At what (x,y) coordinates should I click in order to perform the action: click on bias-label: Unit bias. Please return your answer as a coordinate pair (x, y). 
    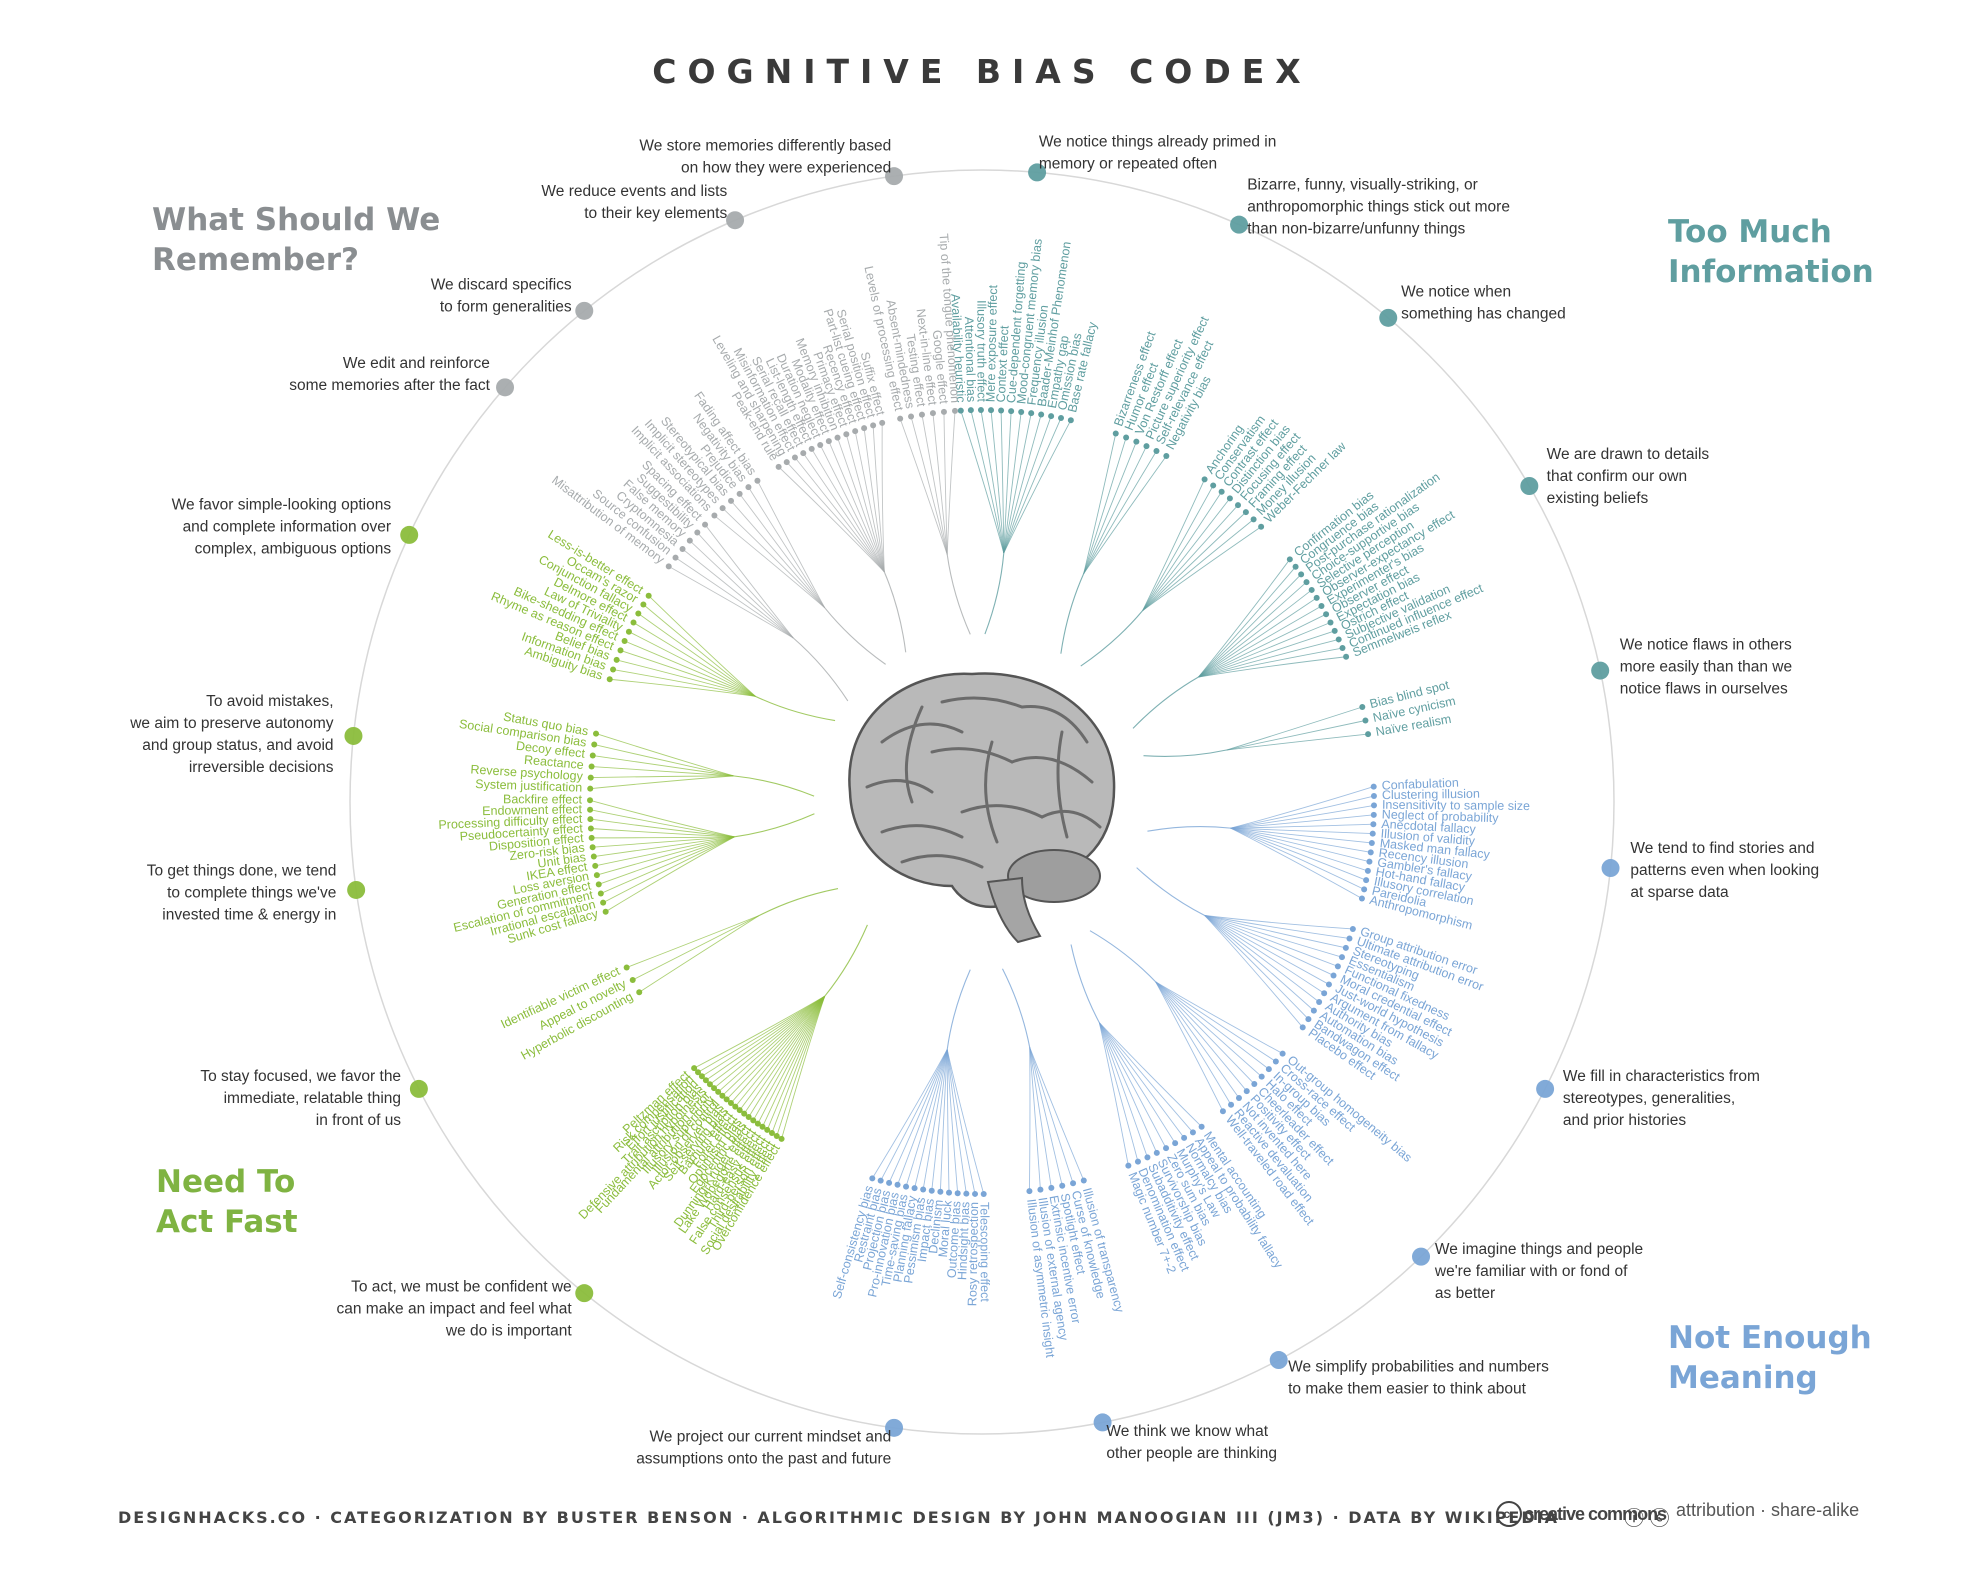
    Looking at the image, I should click on (562, 860).